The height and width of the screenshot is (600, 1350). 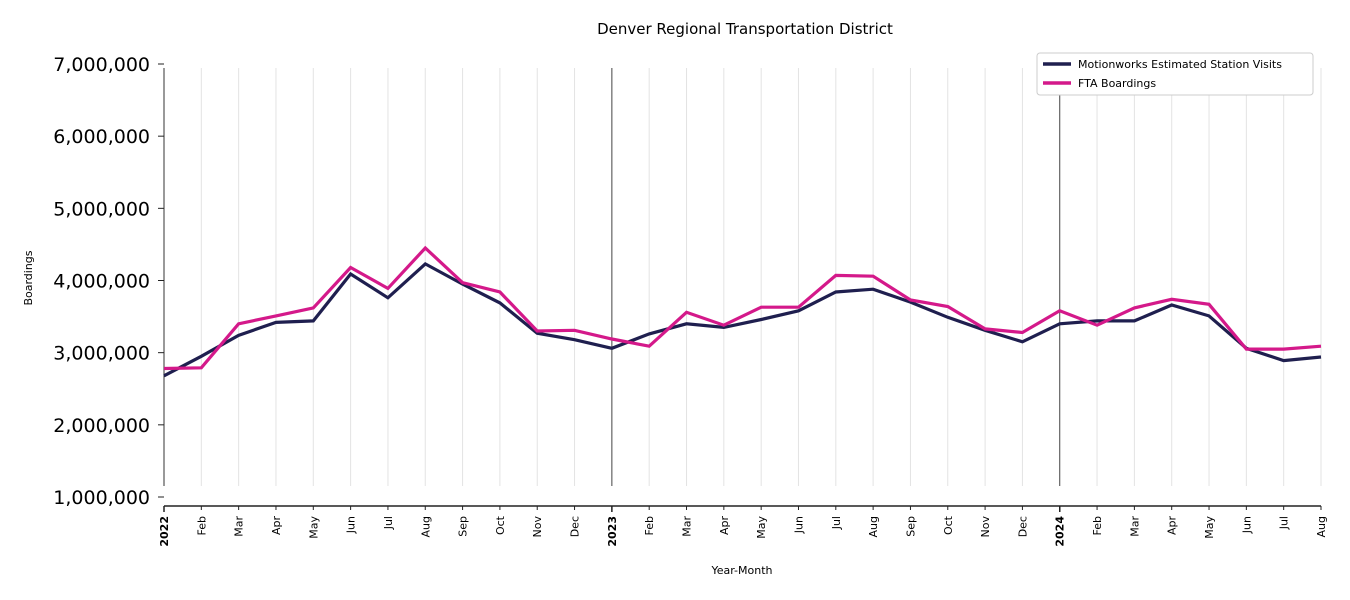 I want to click on y-tick-label: 1,000,000, so click(x=101, y=498).